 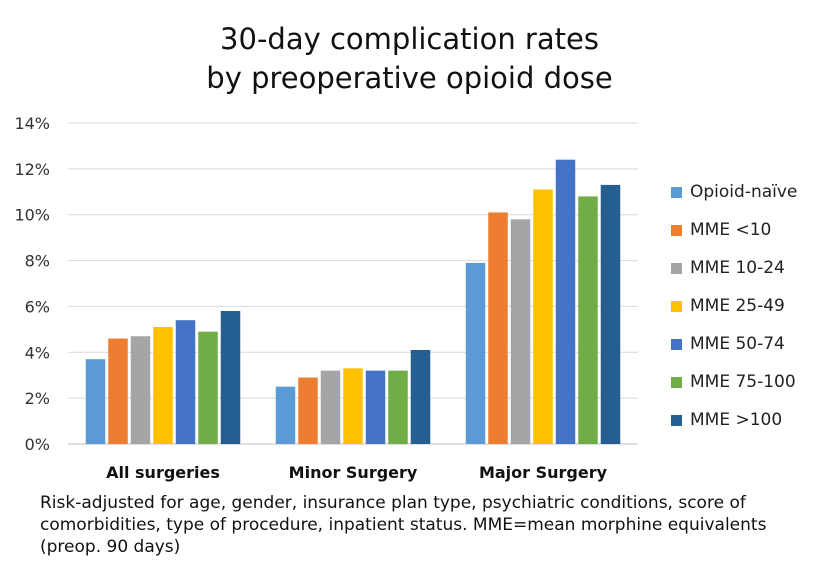 I want to click on legend-item: MME 25-49, so click(x=734, y=306).